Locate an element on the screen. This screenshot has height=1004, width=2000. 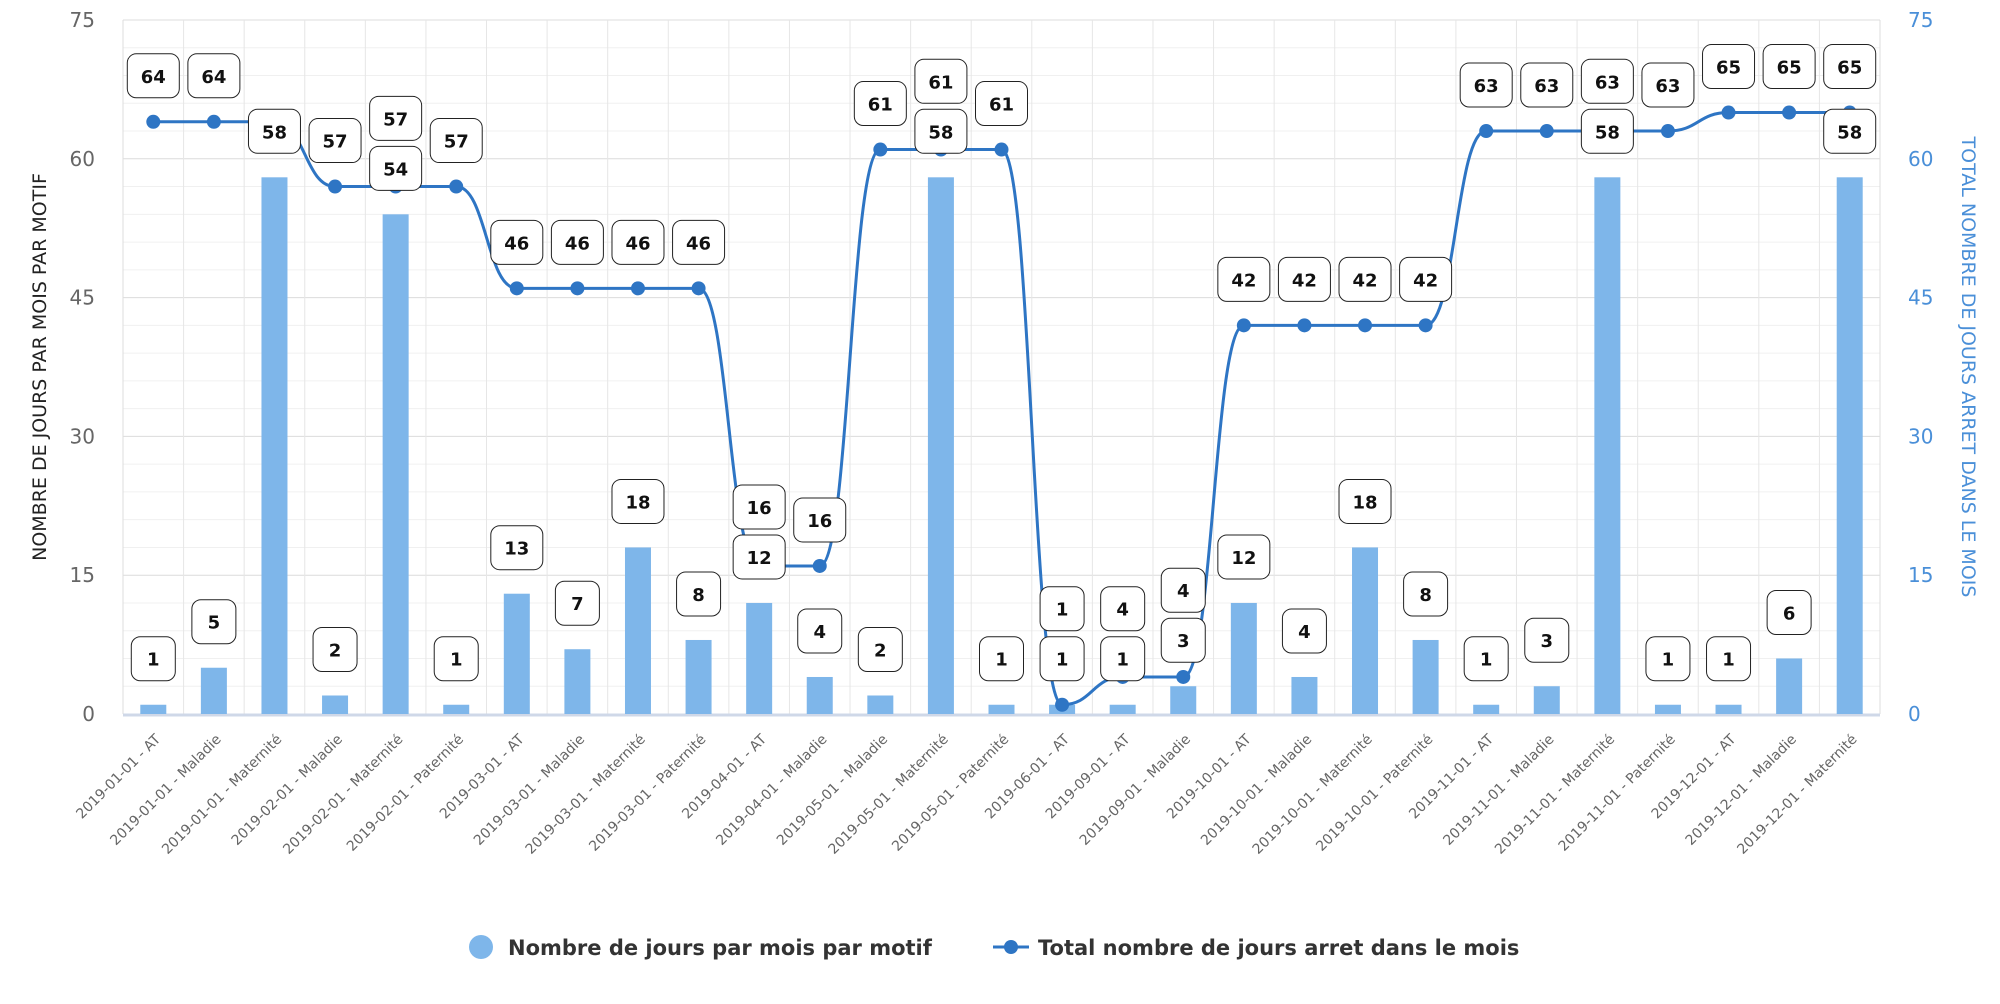
line-data-label: 64 is located at coordinates (153, 77).